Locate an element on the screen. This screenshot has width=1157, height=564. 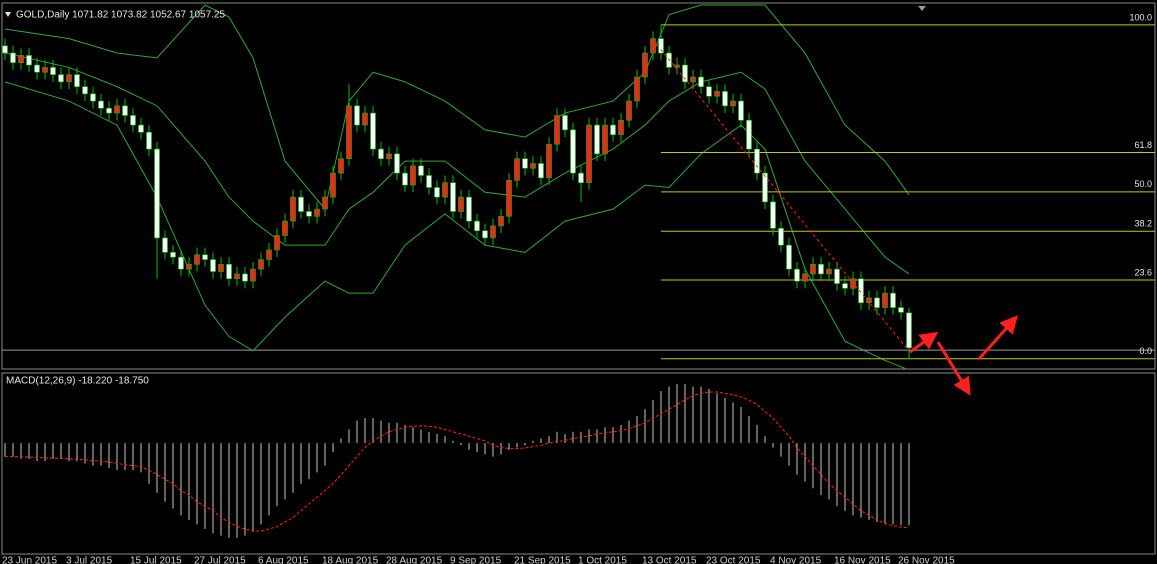
fib-label: 38.2 is located at coordinates (1143, 224).